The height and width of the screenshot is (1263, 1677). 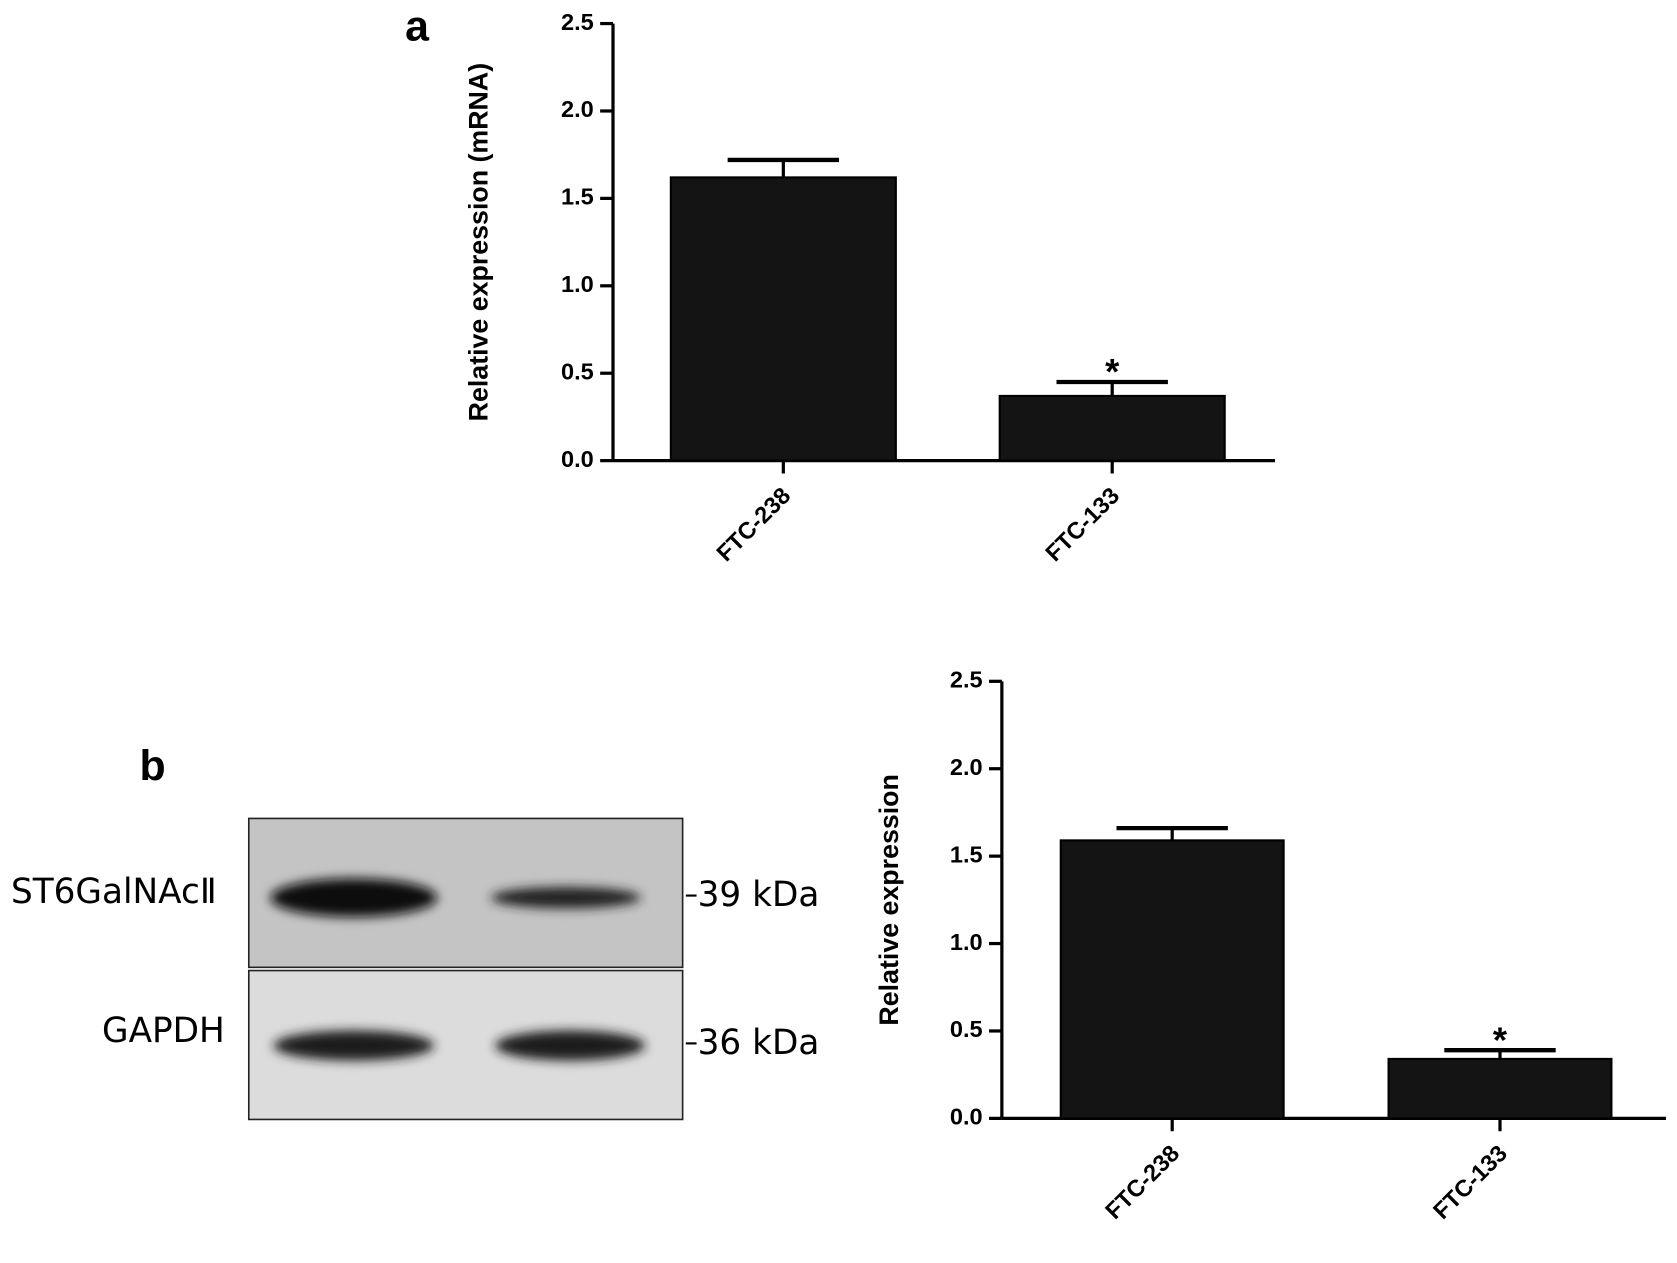 I want to click on panel-label: a, so click(x=417, y=27).